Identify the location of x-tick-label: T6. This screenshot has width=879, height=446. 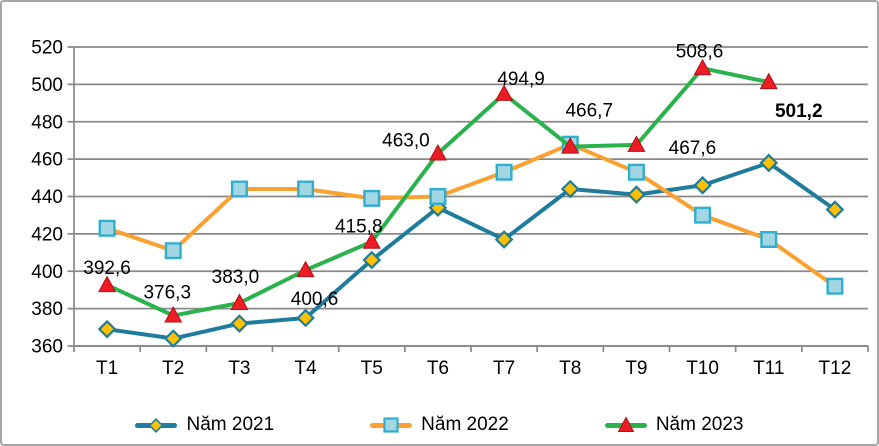
(438, 368).